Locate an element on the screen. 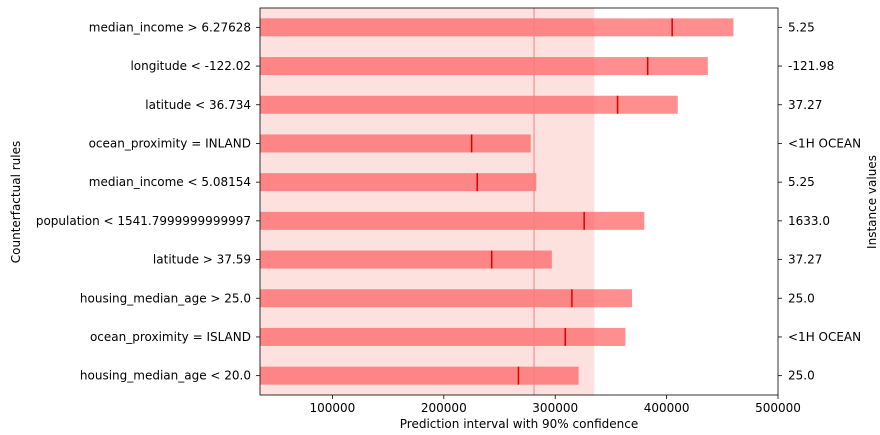  x-axis-label: Prediction interval with 90% confidence is located at coordinates (519, 424).